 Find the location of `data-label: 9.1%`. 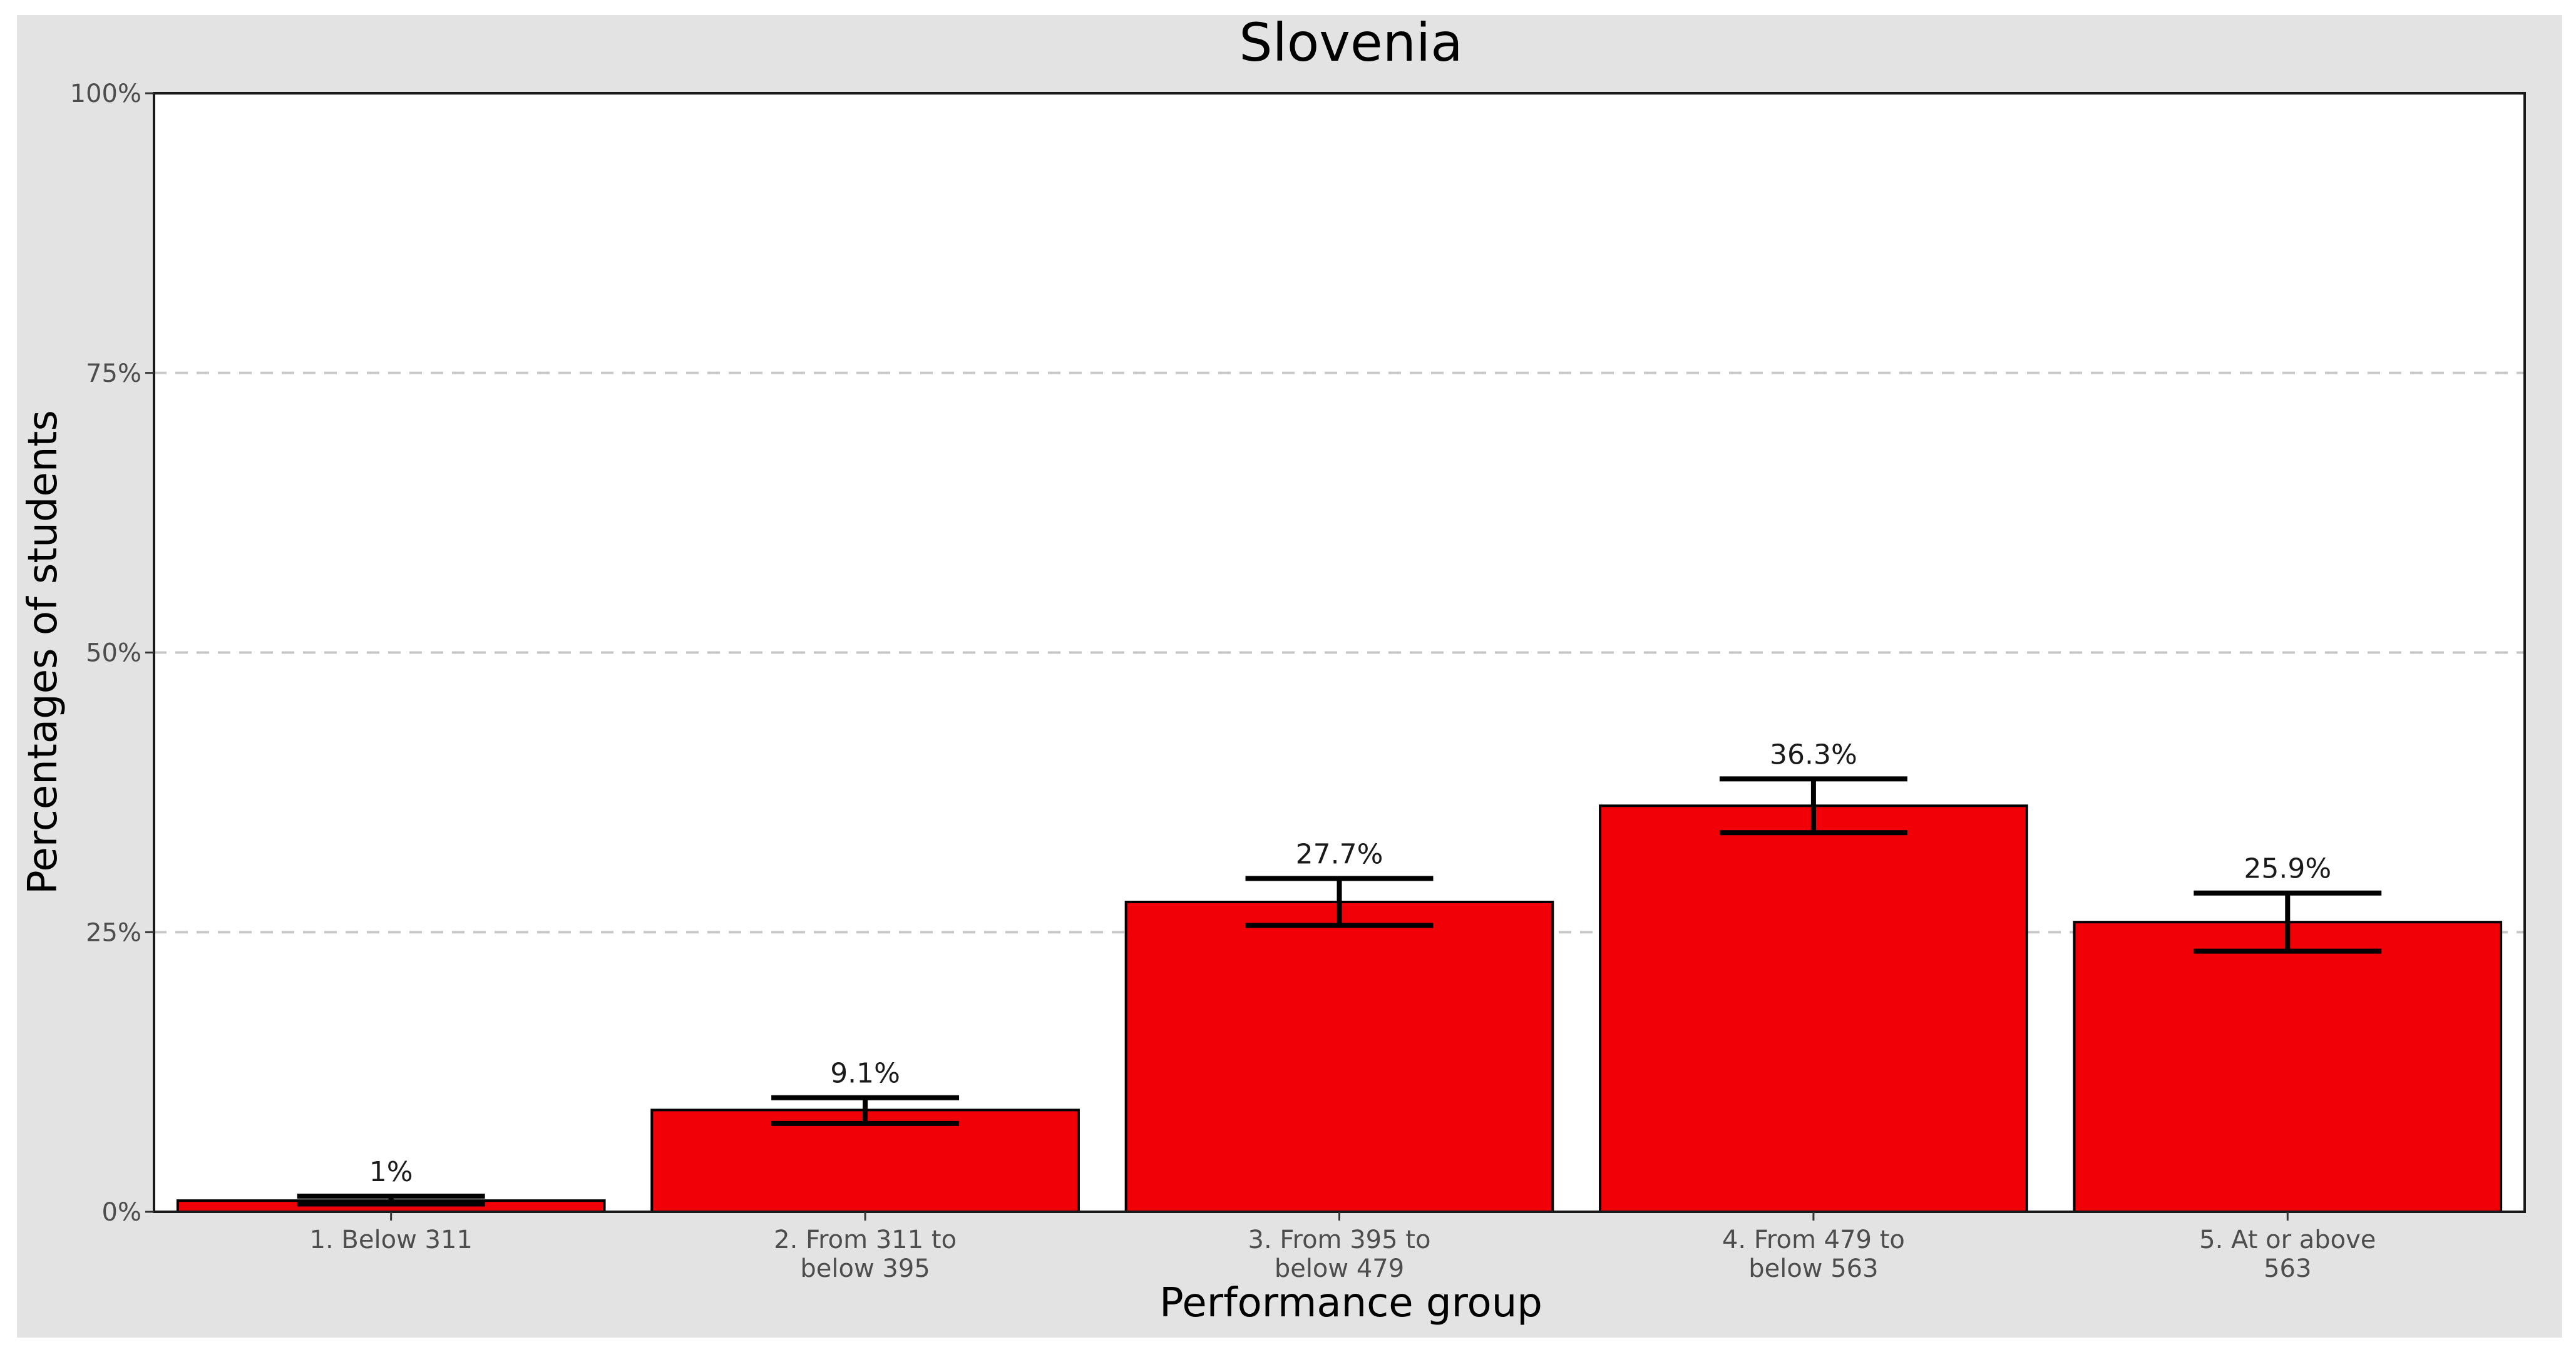

data-label: 9.1% is located at coordinates (865, 1074).